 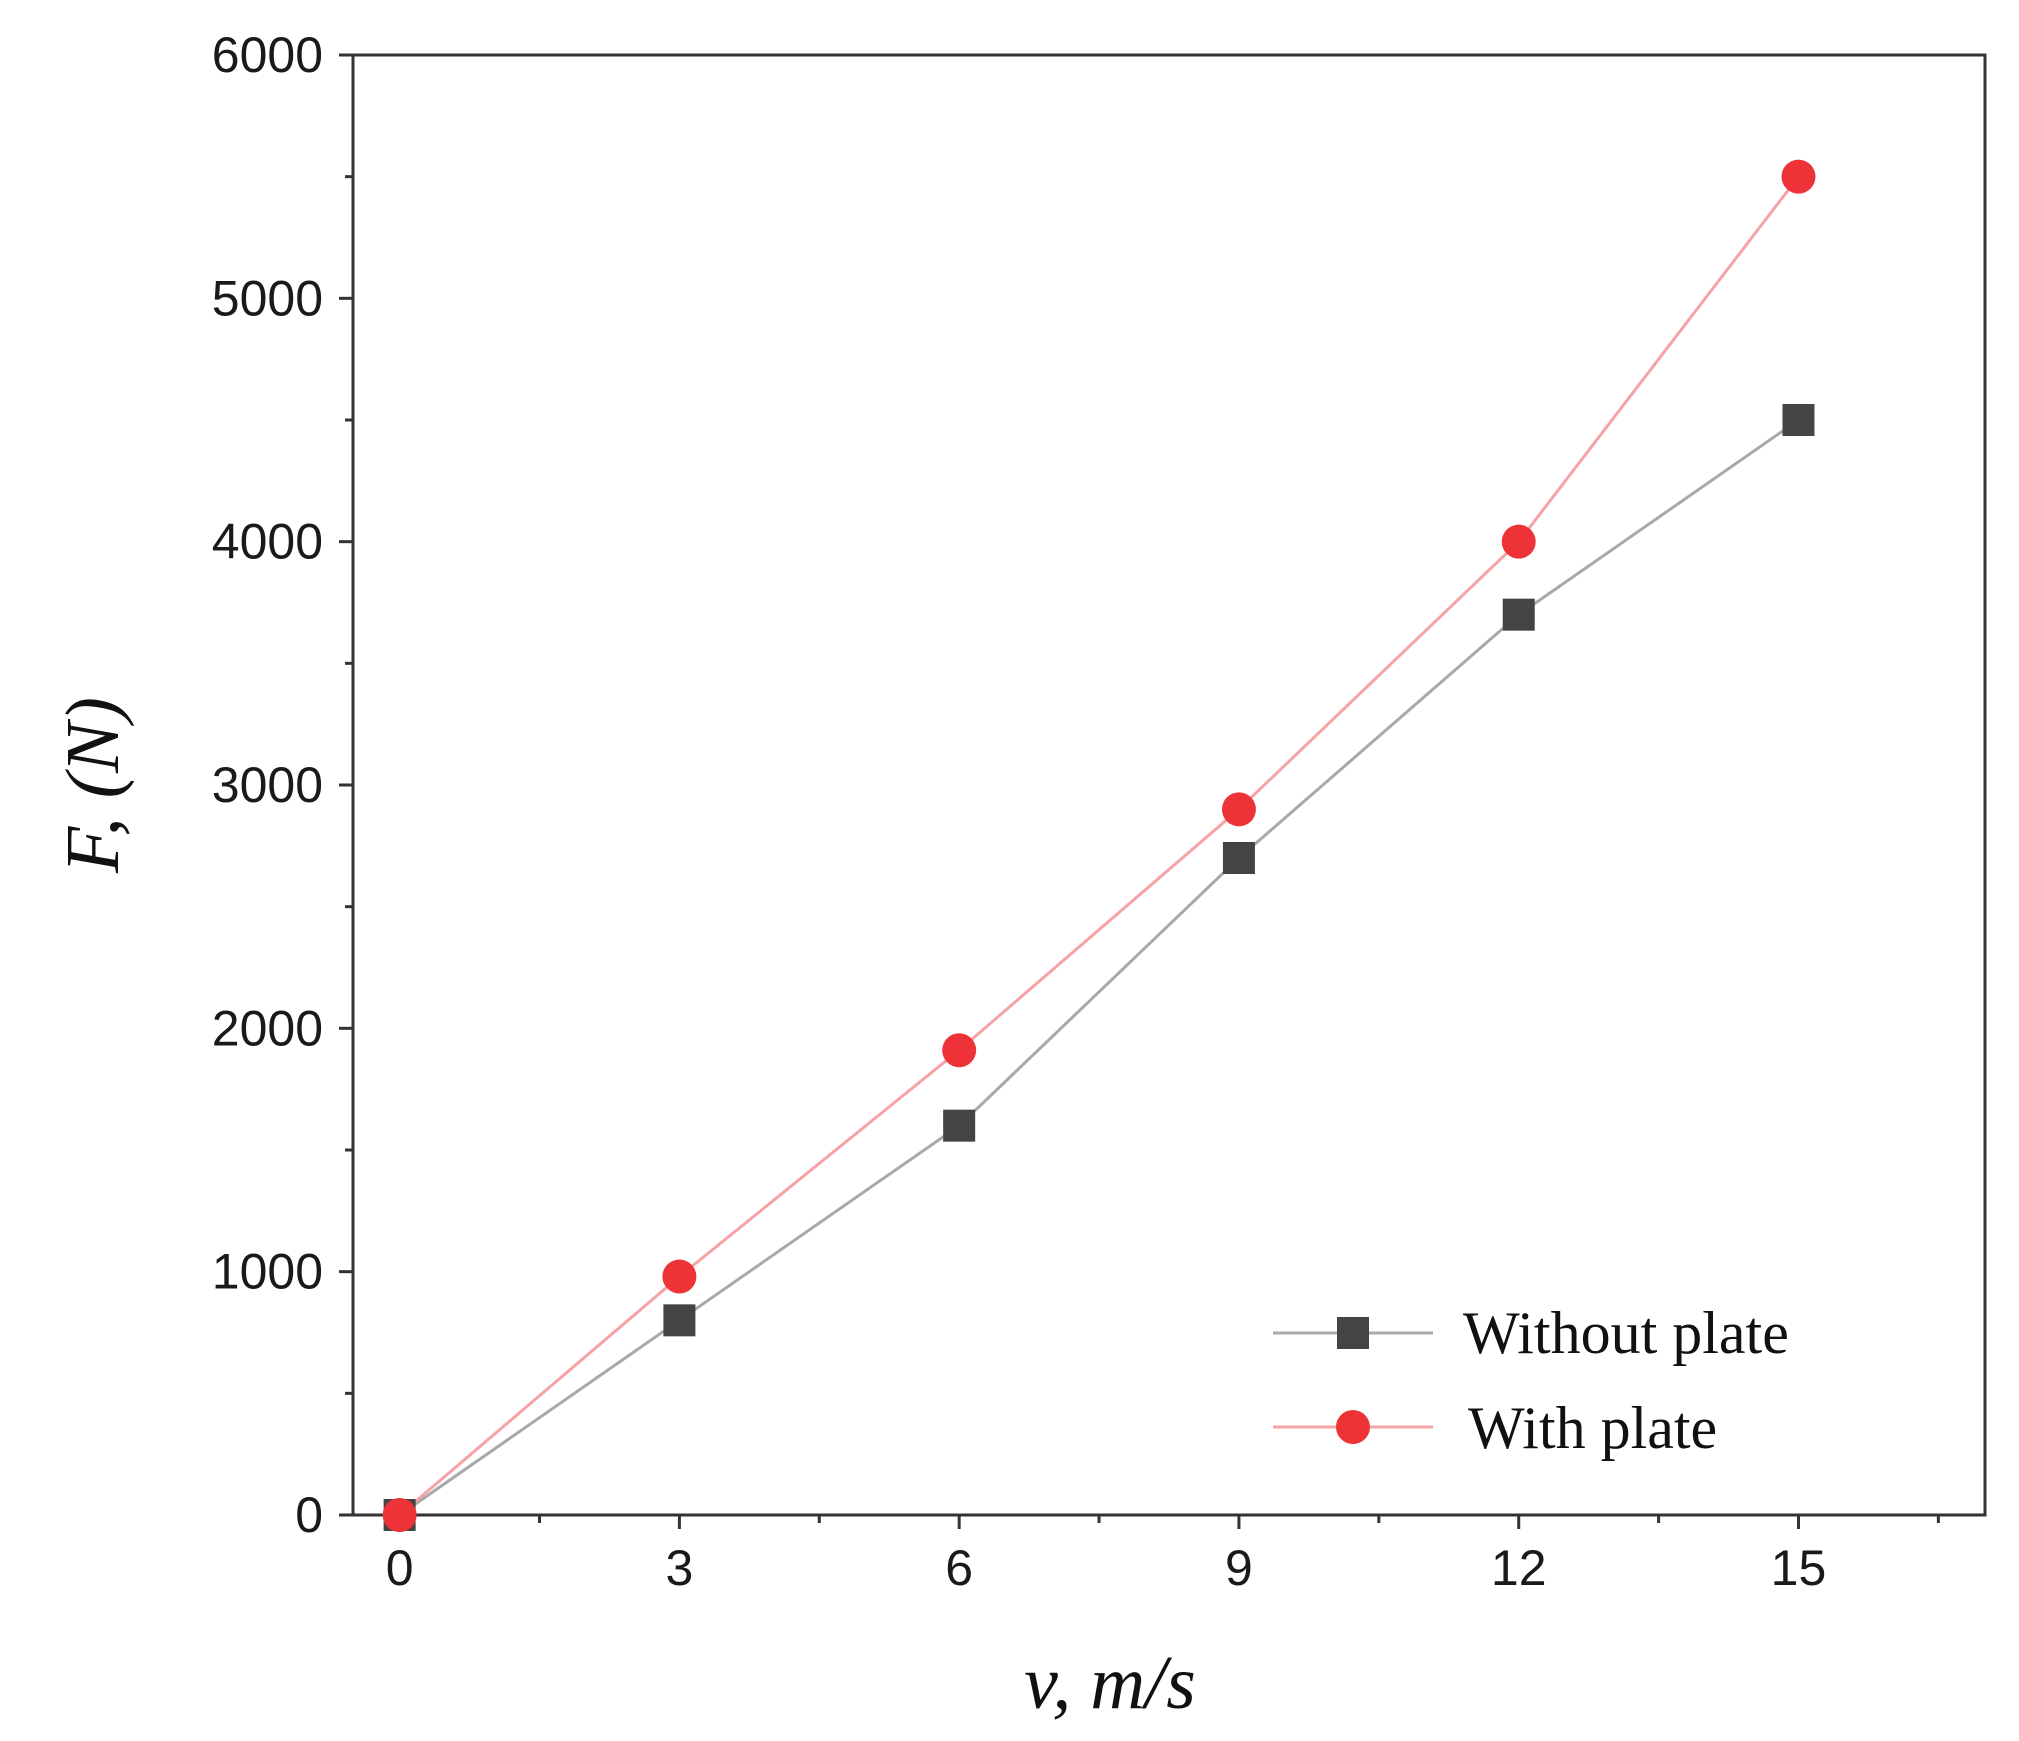 I want to click on y-tick-label: 6000, so click(x=267, y=55).